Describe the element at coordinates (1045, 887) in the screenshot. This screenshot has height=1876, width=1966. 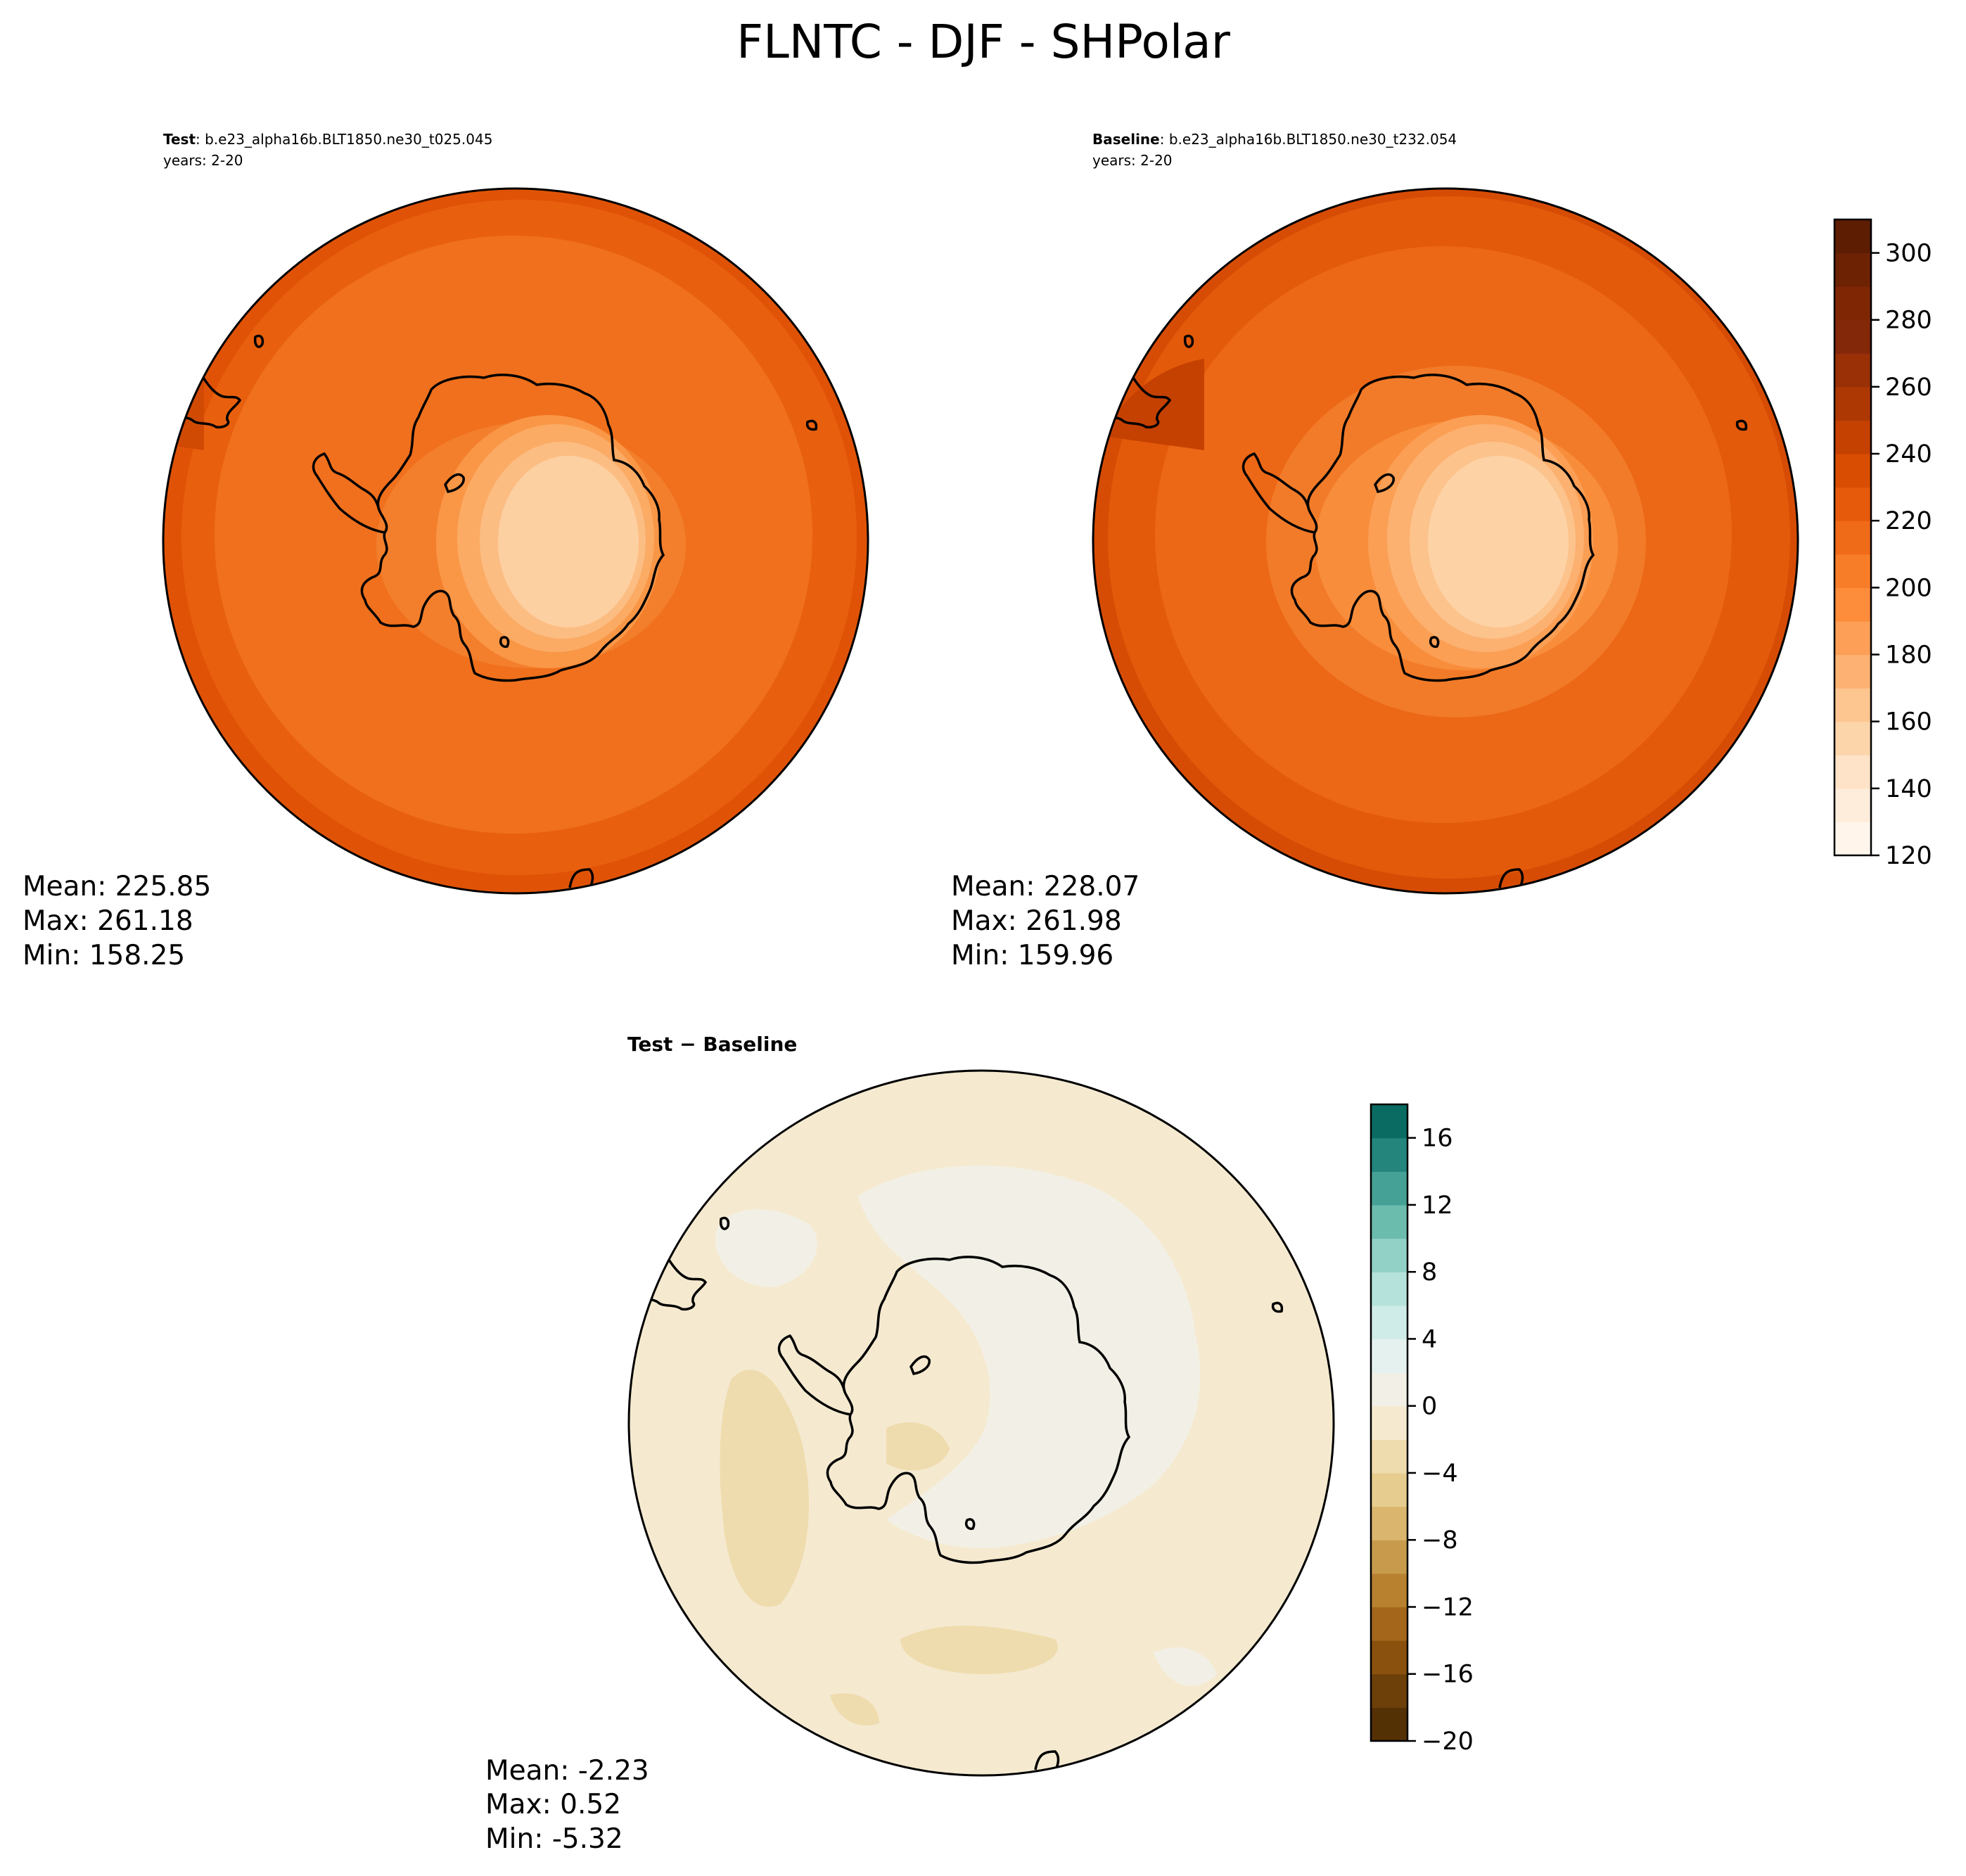
I see `panel-baseline-mean: Mean: 228.07` at that location.